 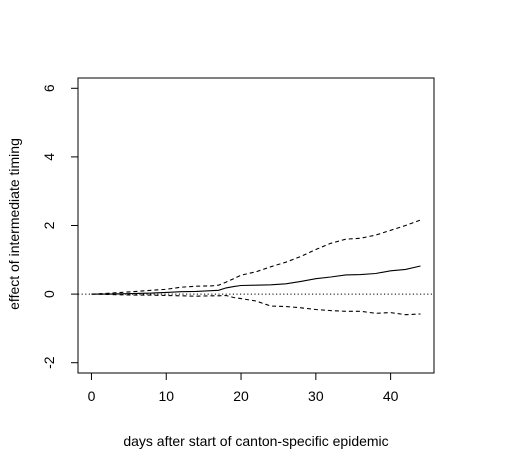 I want to click on y-tick-label: 0, so click(x=49, y=294).